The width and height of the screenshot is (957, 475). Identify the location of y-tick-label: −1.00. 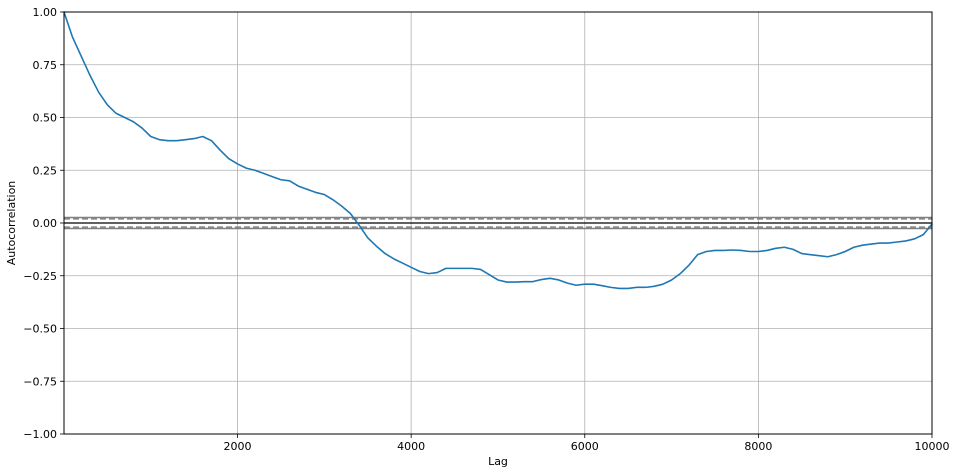
(40, 434).